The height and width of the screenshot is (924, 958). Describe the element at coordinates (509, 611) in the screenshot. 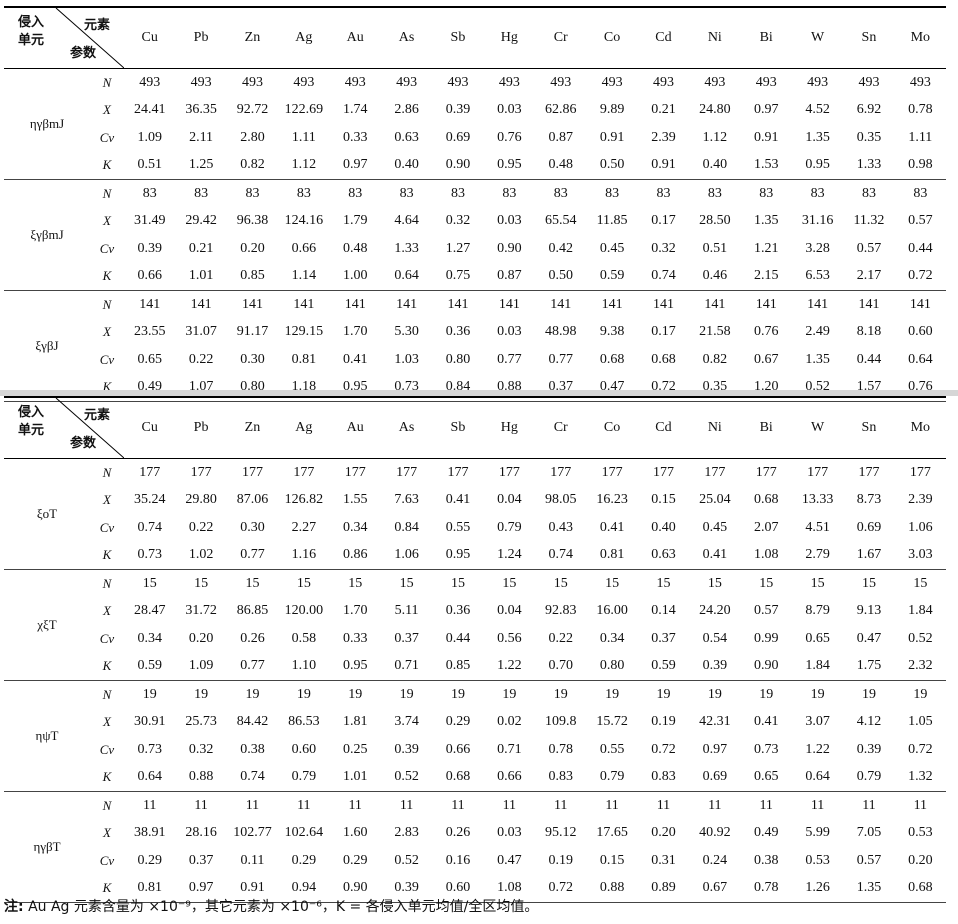

I see `table-cell: 0.04` at that location.